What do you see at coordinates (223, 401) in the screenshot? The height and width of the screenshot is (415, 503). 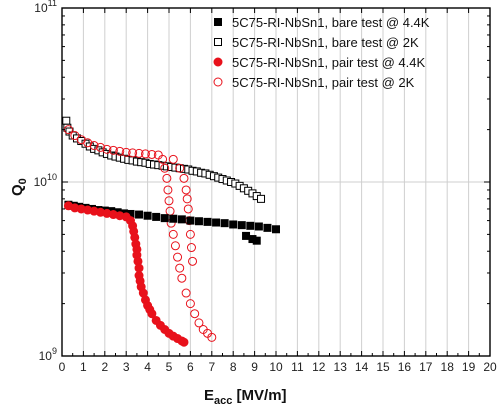 I see `x-axis-title-sub: acc` at bounding box center [223, 401].